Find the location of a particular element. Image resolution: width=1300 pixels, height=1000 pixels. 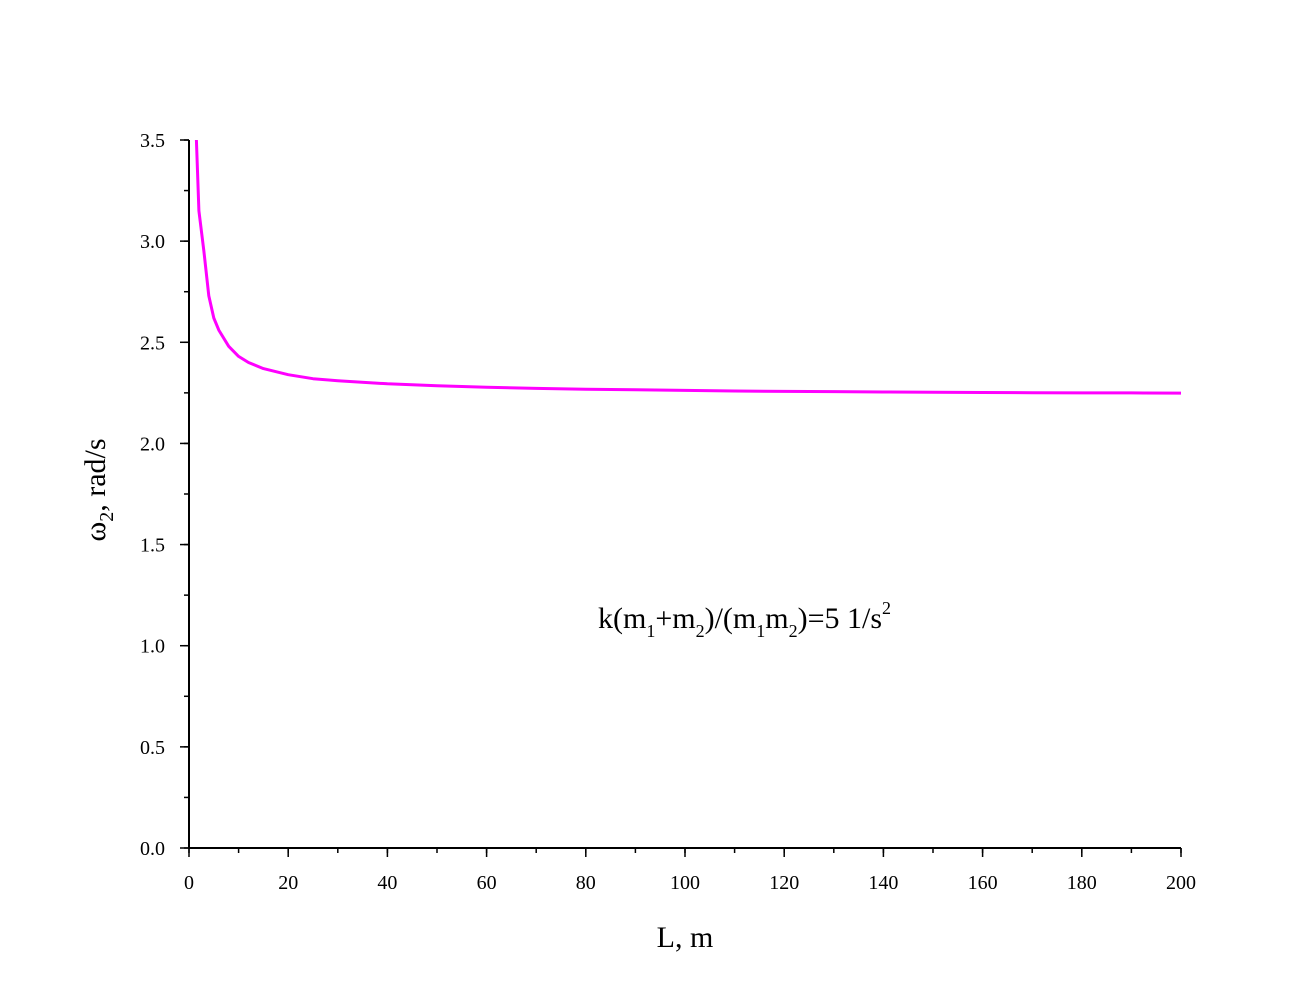

annotation-part: k(m is located at coordinates (622, 618).